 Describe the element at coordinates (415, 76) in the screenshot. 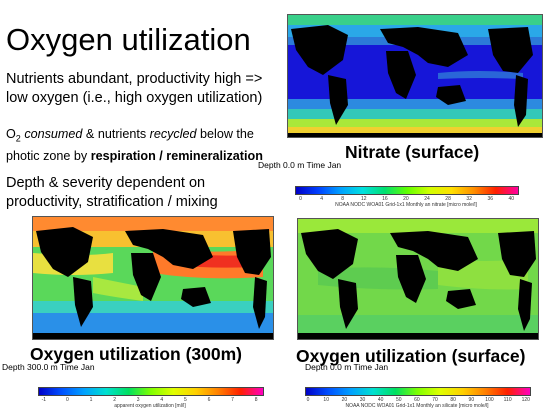

I see `nitrate-map-image` at that location.